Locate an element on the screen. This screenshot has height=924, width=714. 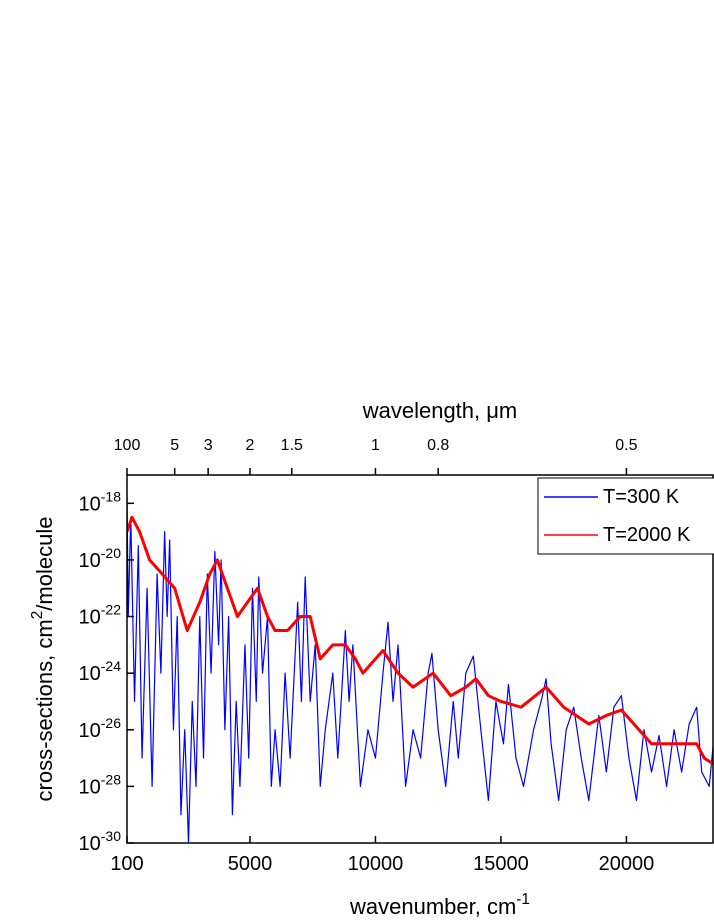
y-tick-label: 10-26 is located at coordinates (100, 728).